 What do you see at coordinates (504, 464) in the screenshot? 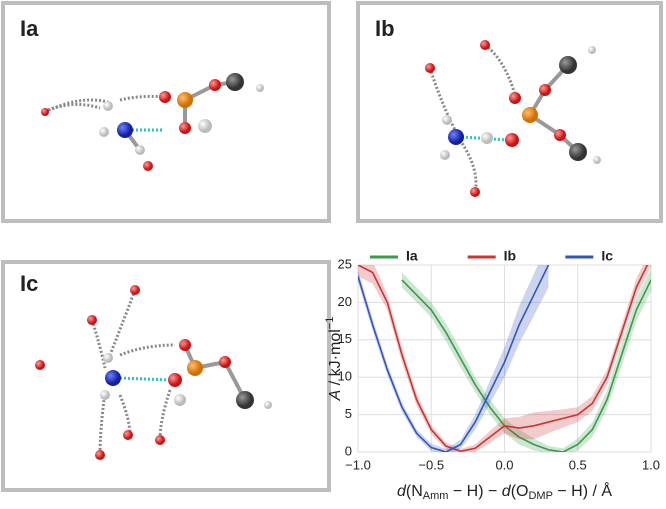
I see `x-tick-label: 0.0` at bounding box center [504, 464].